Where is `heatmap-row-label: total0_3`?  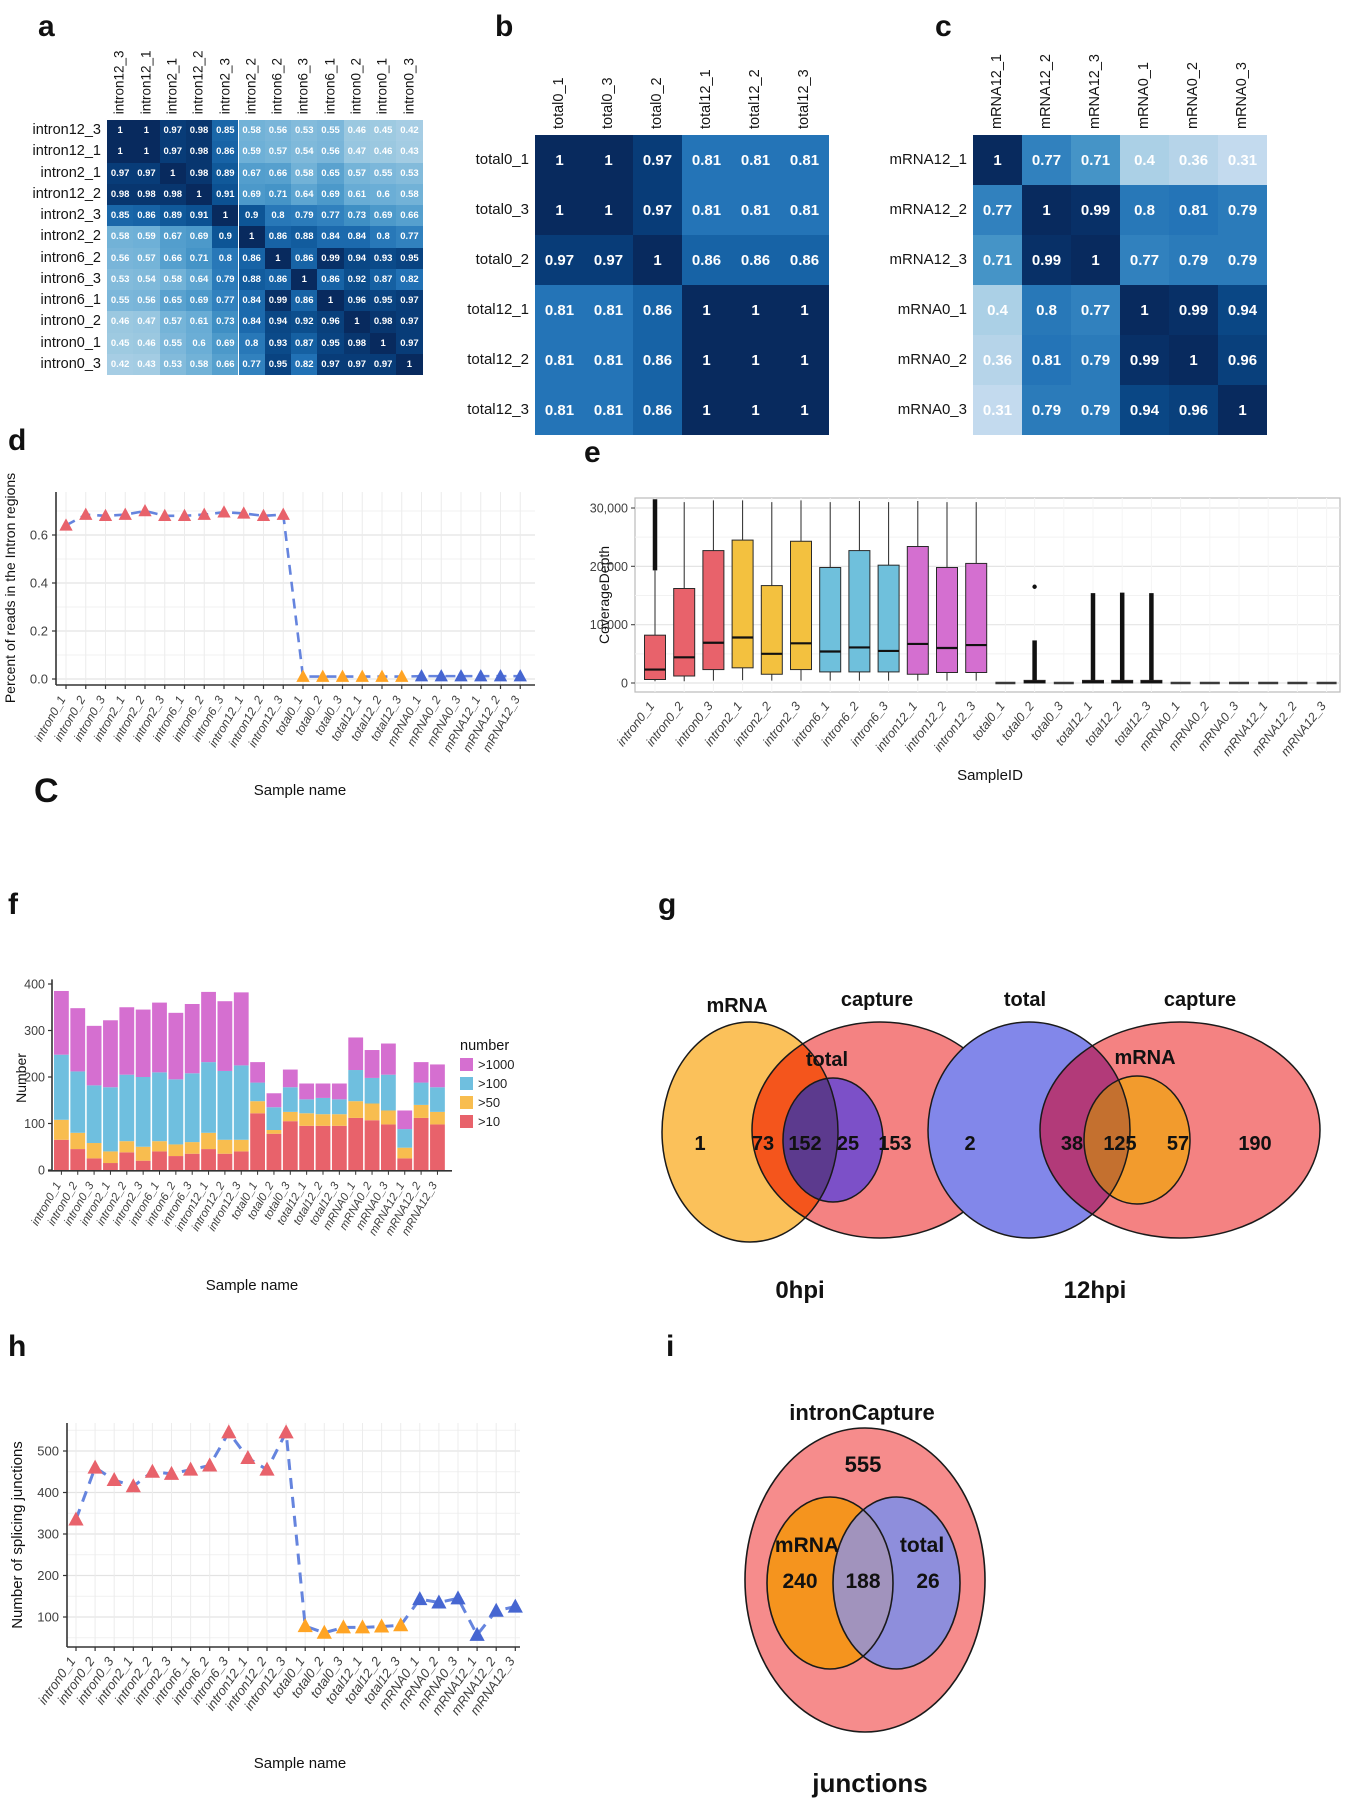
heatmap-row-label: total0_3 is located at coordinates (502, 209).